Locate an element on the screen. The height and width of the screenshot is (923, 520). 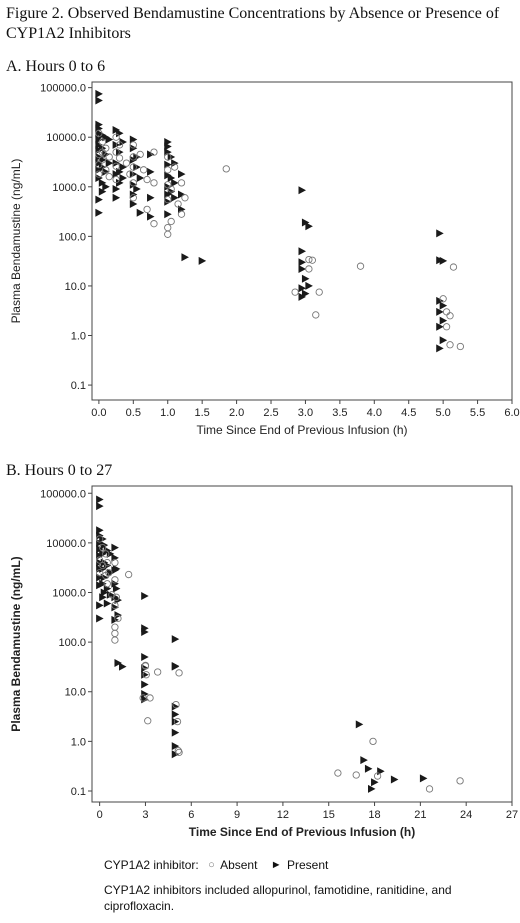
y-axis-label: Plasma Bendamustine (ng/mL) is located at coordinates (16, 241).